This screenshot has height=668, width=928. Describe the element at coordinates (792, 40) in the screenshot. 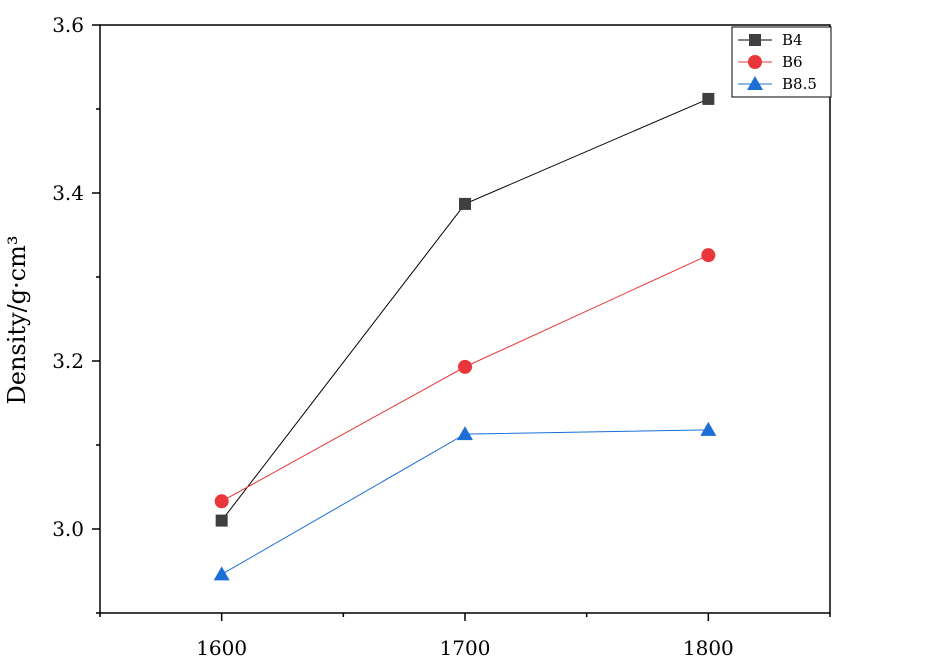

I see `legend-label: B4` at that location.